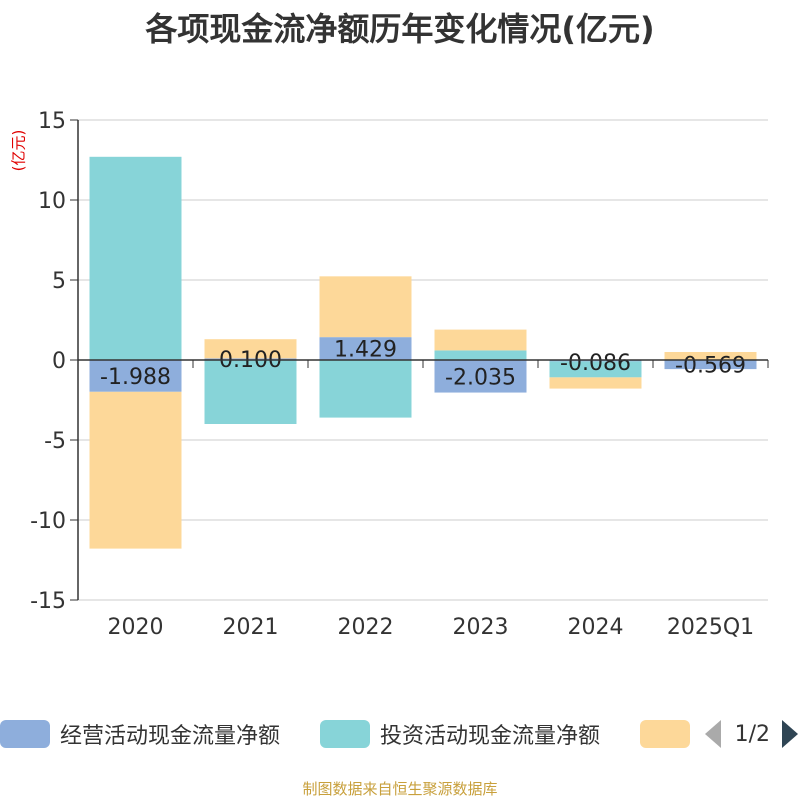  I want to click on legend: 经营活动现金流量净额 投资活动现金流量净额, so click(400, 734).